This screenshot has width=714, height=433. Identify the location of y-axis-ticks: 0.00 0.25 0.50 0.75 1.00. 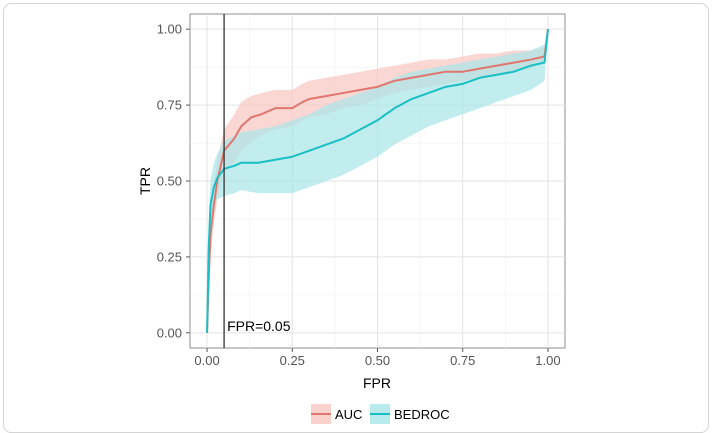
(173, 181).